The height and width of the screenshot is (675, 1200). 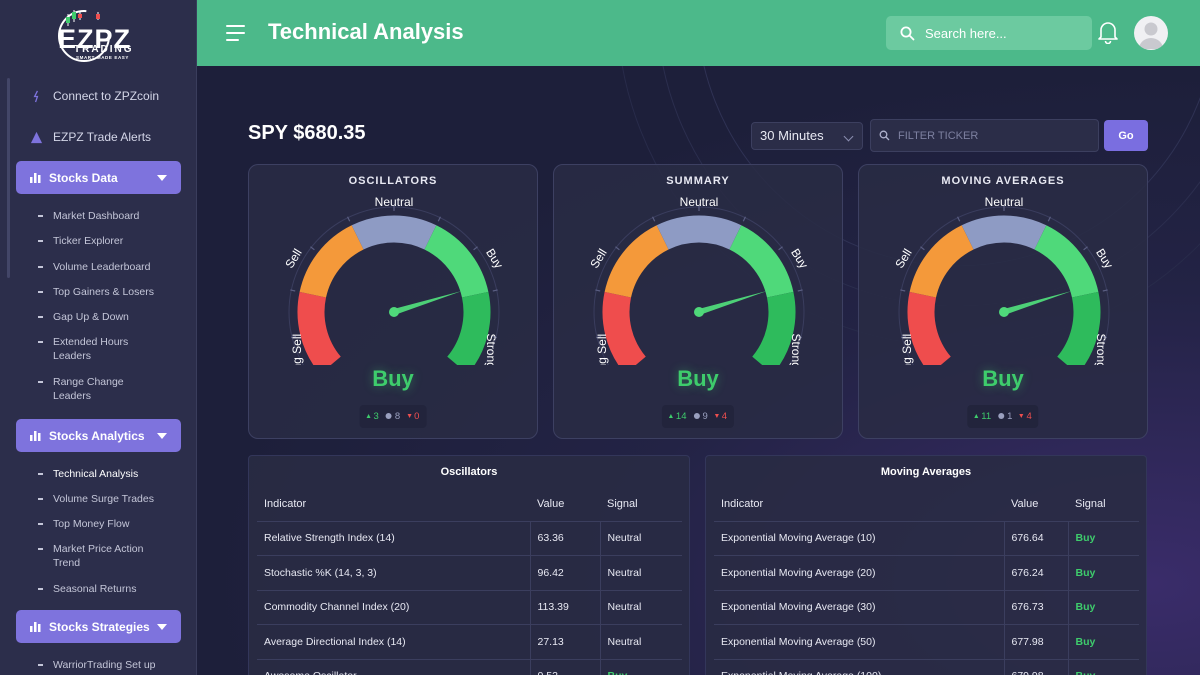 I want to click on table-row: Awesome Oscillator0.52Buy, so click(x=469, y=667).